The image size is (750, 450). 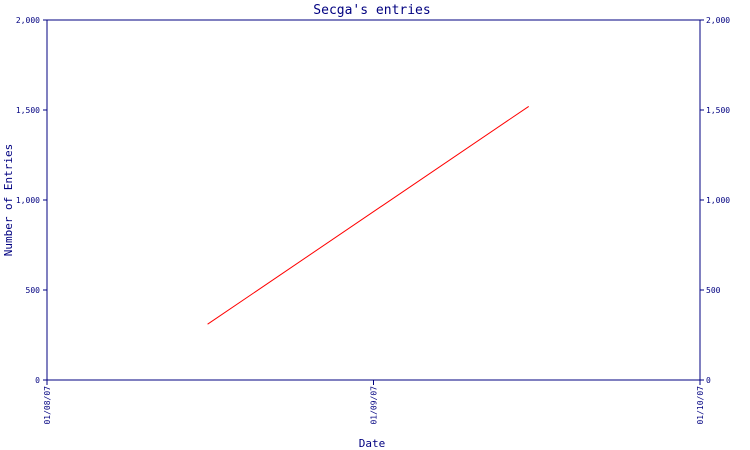 I want to click on y-tick-label-right: 0, so click(x=708, y=380).